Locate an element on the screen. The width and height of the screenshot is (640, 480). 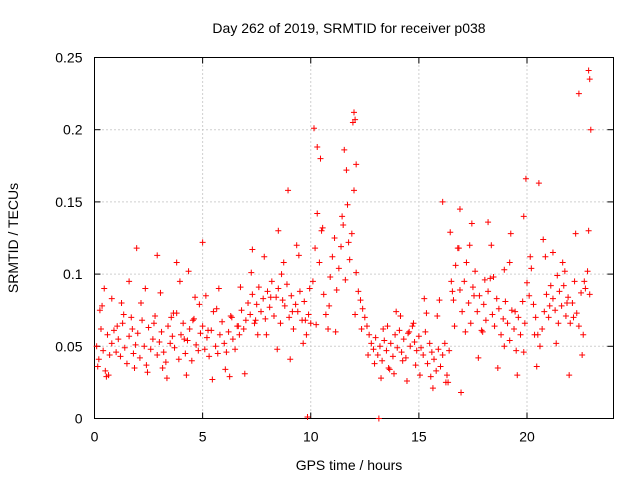
x-axis-title: GPS time / hours is located at coordinates (349, 465).